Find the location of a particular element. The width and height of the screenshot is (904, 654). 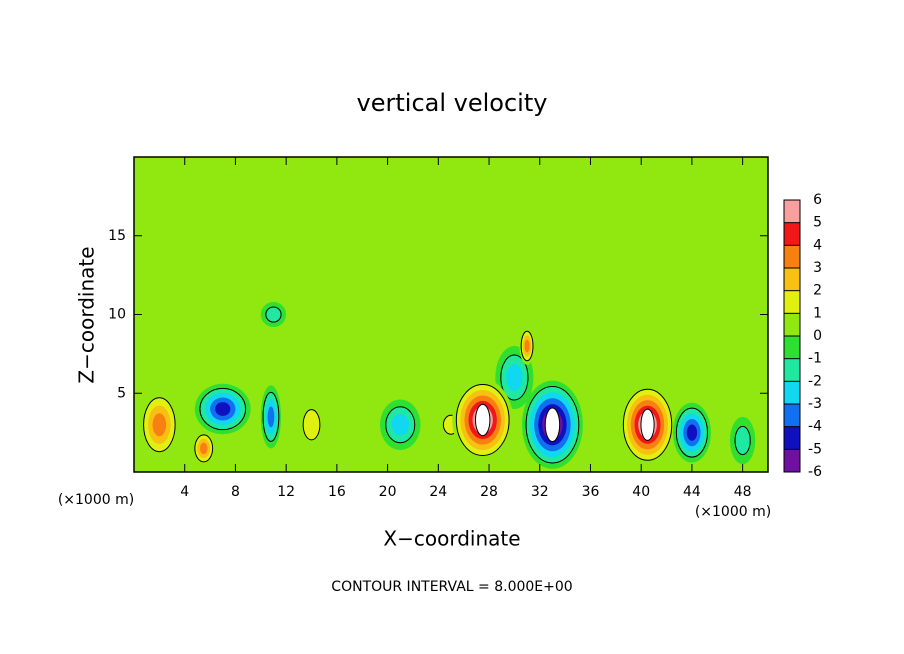

x-tick-label: 24 is located at coordinates (438, 492).